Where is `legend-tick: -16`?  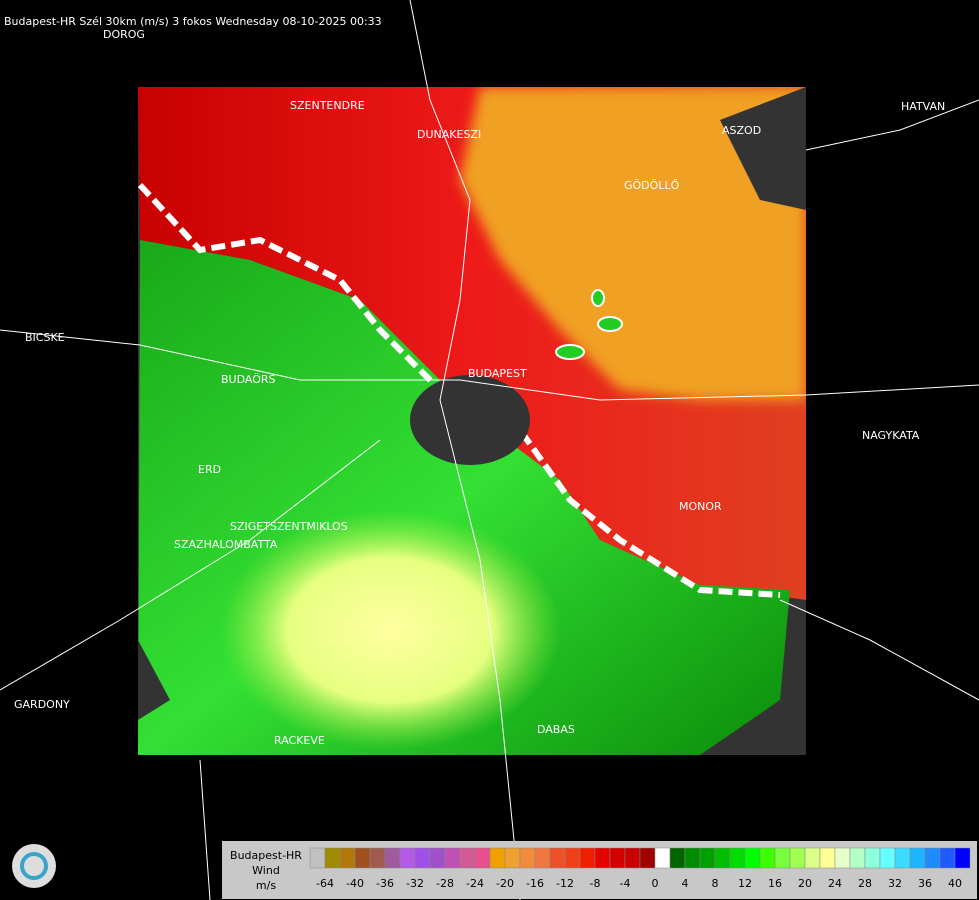
legend-tick: -16 is located at coordinates (535, 883).